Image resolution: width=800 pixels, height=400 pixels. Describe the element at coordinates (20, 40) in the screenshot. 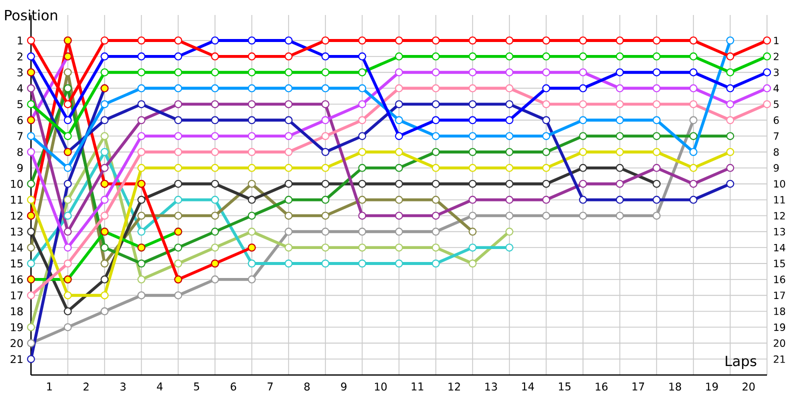

I see `y-tick-label: 1` at that location.